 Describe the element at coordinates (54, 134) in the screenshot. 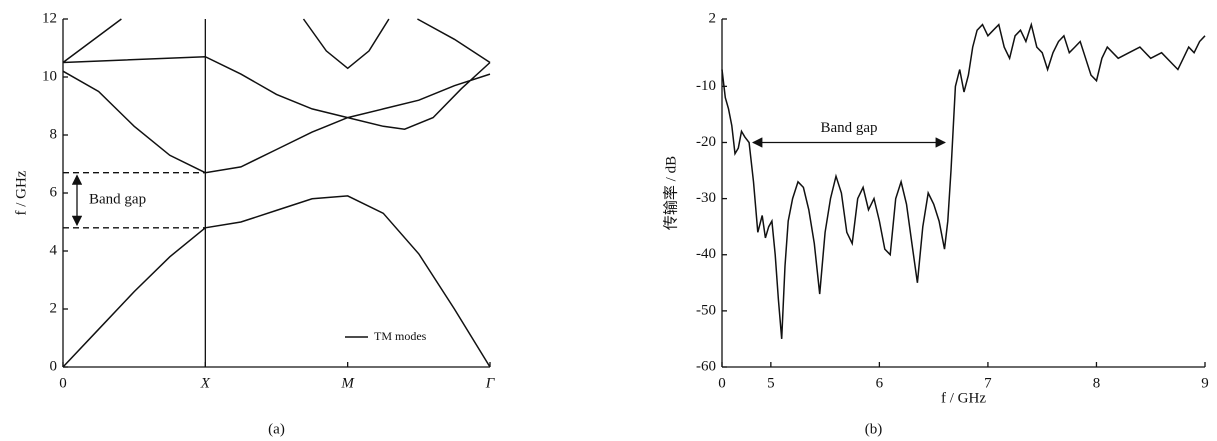

I see `y-tick-label: 8` at that location.